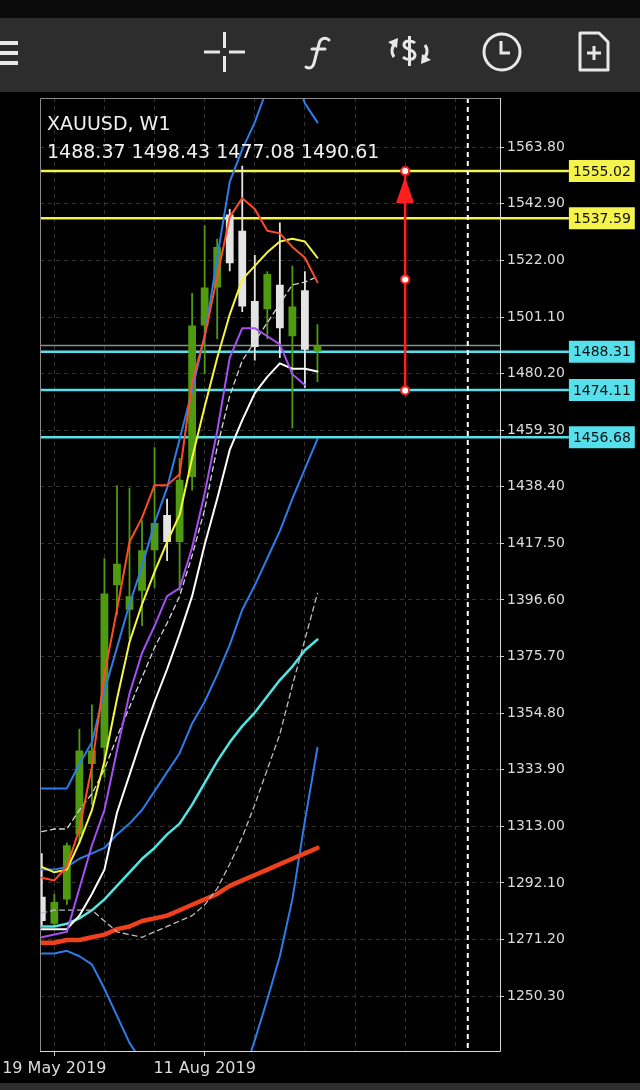  Describe the element at coordinates (536, 372) in the screenshot. I see `y-tick-label: 1480.20` at that location.